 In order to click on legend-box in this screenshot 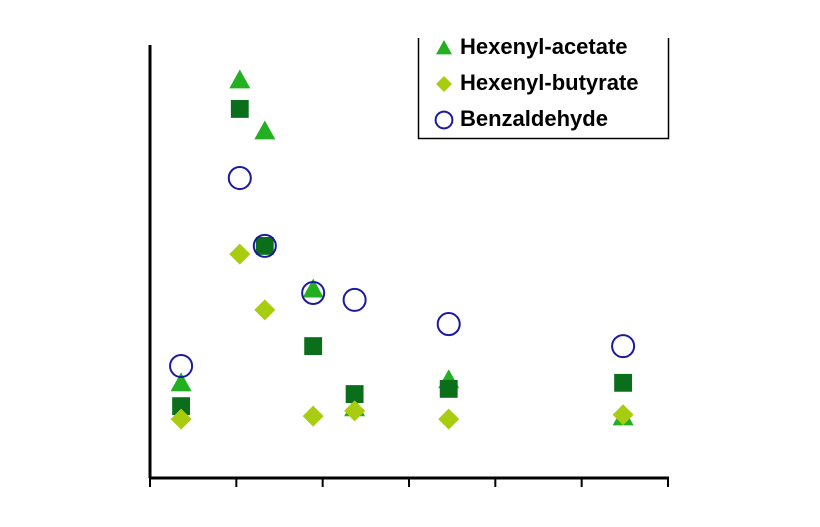, I will do `click(543, 89)`.